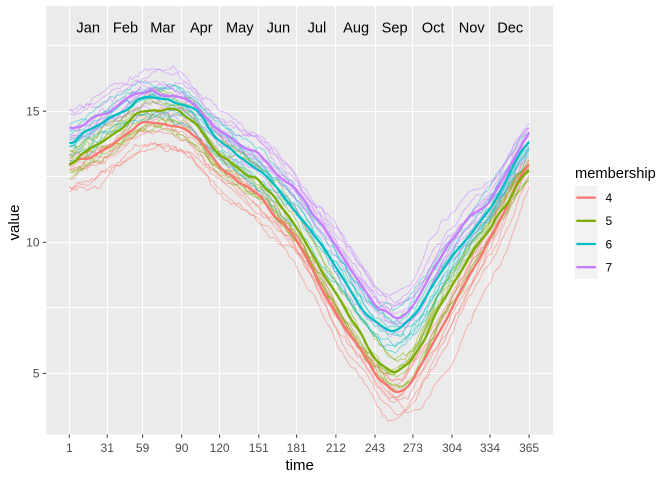 Image resolution: width=672 pixels, height=480 pixels. I want to click on svg-text: time, so click(300, 465).